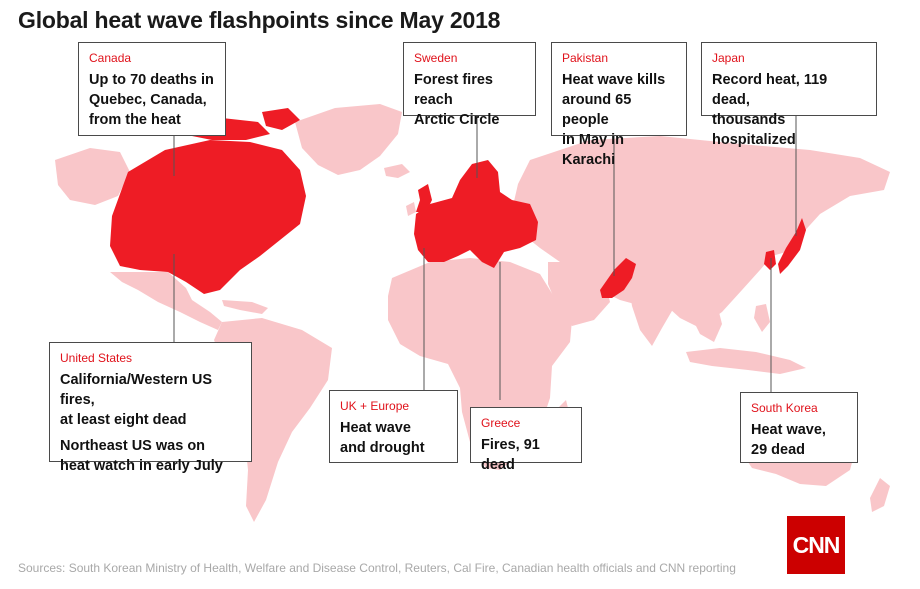  I want to click on callout-greece-region: Greece, so click(501, 423).